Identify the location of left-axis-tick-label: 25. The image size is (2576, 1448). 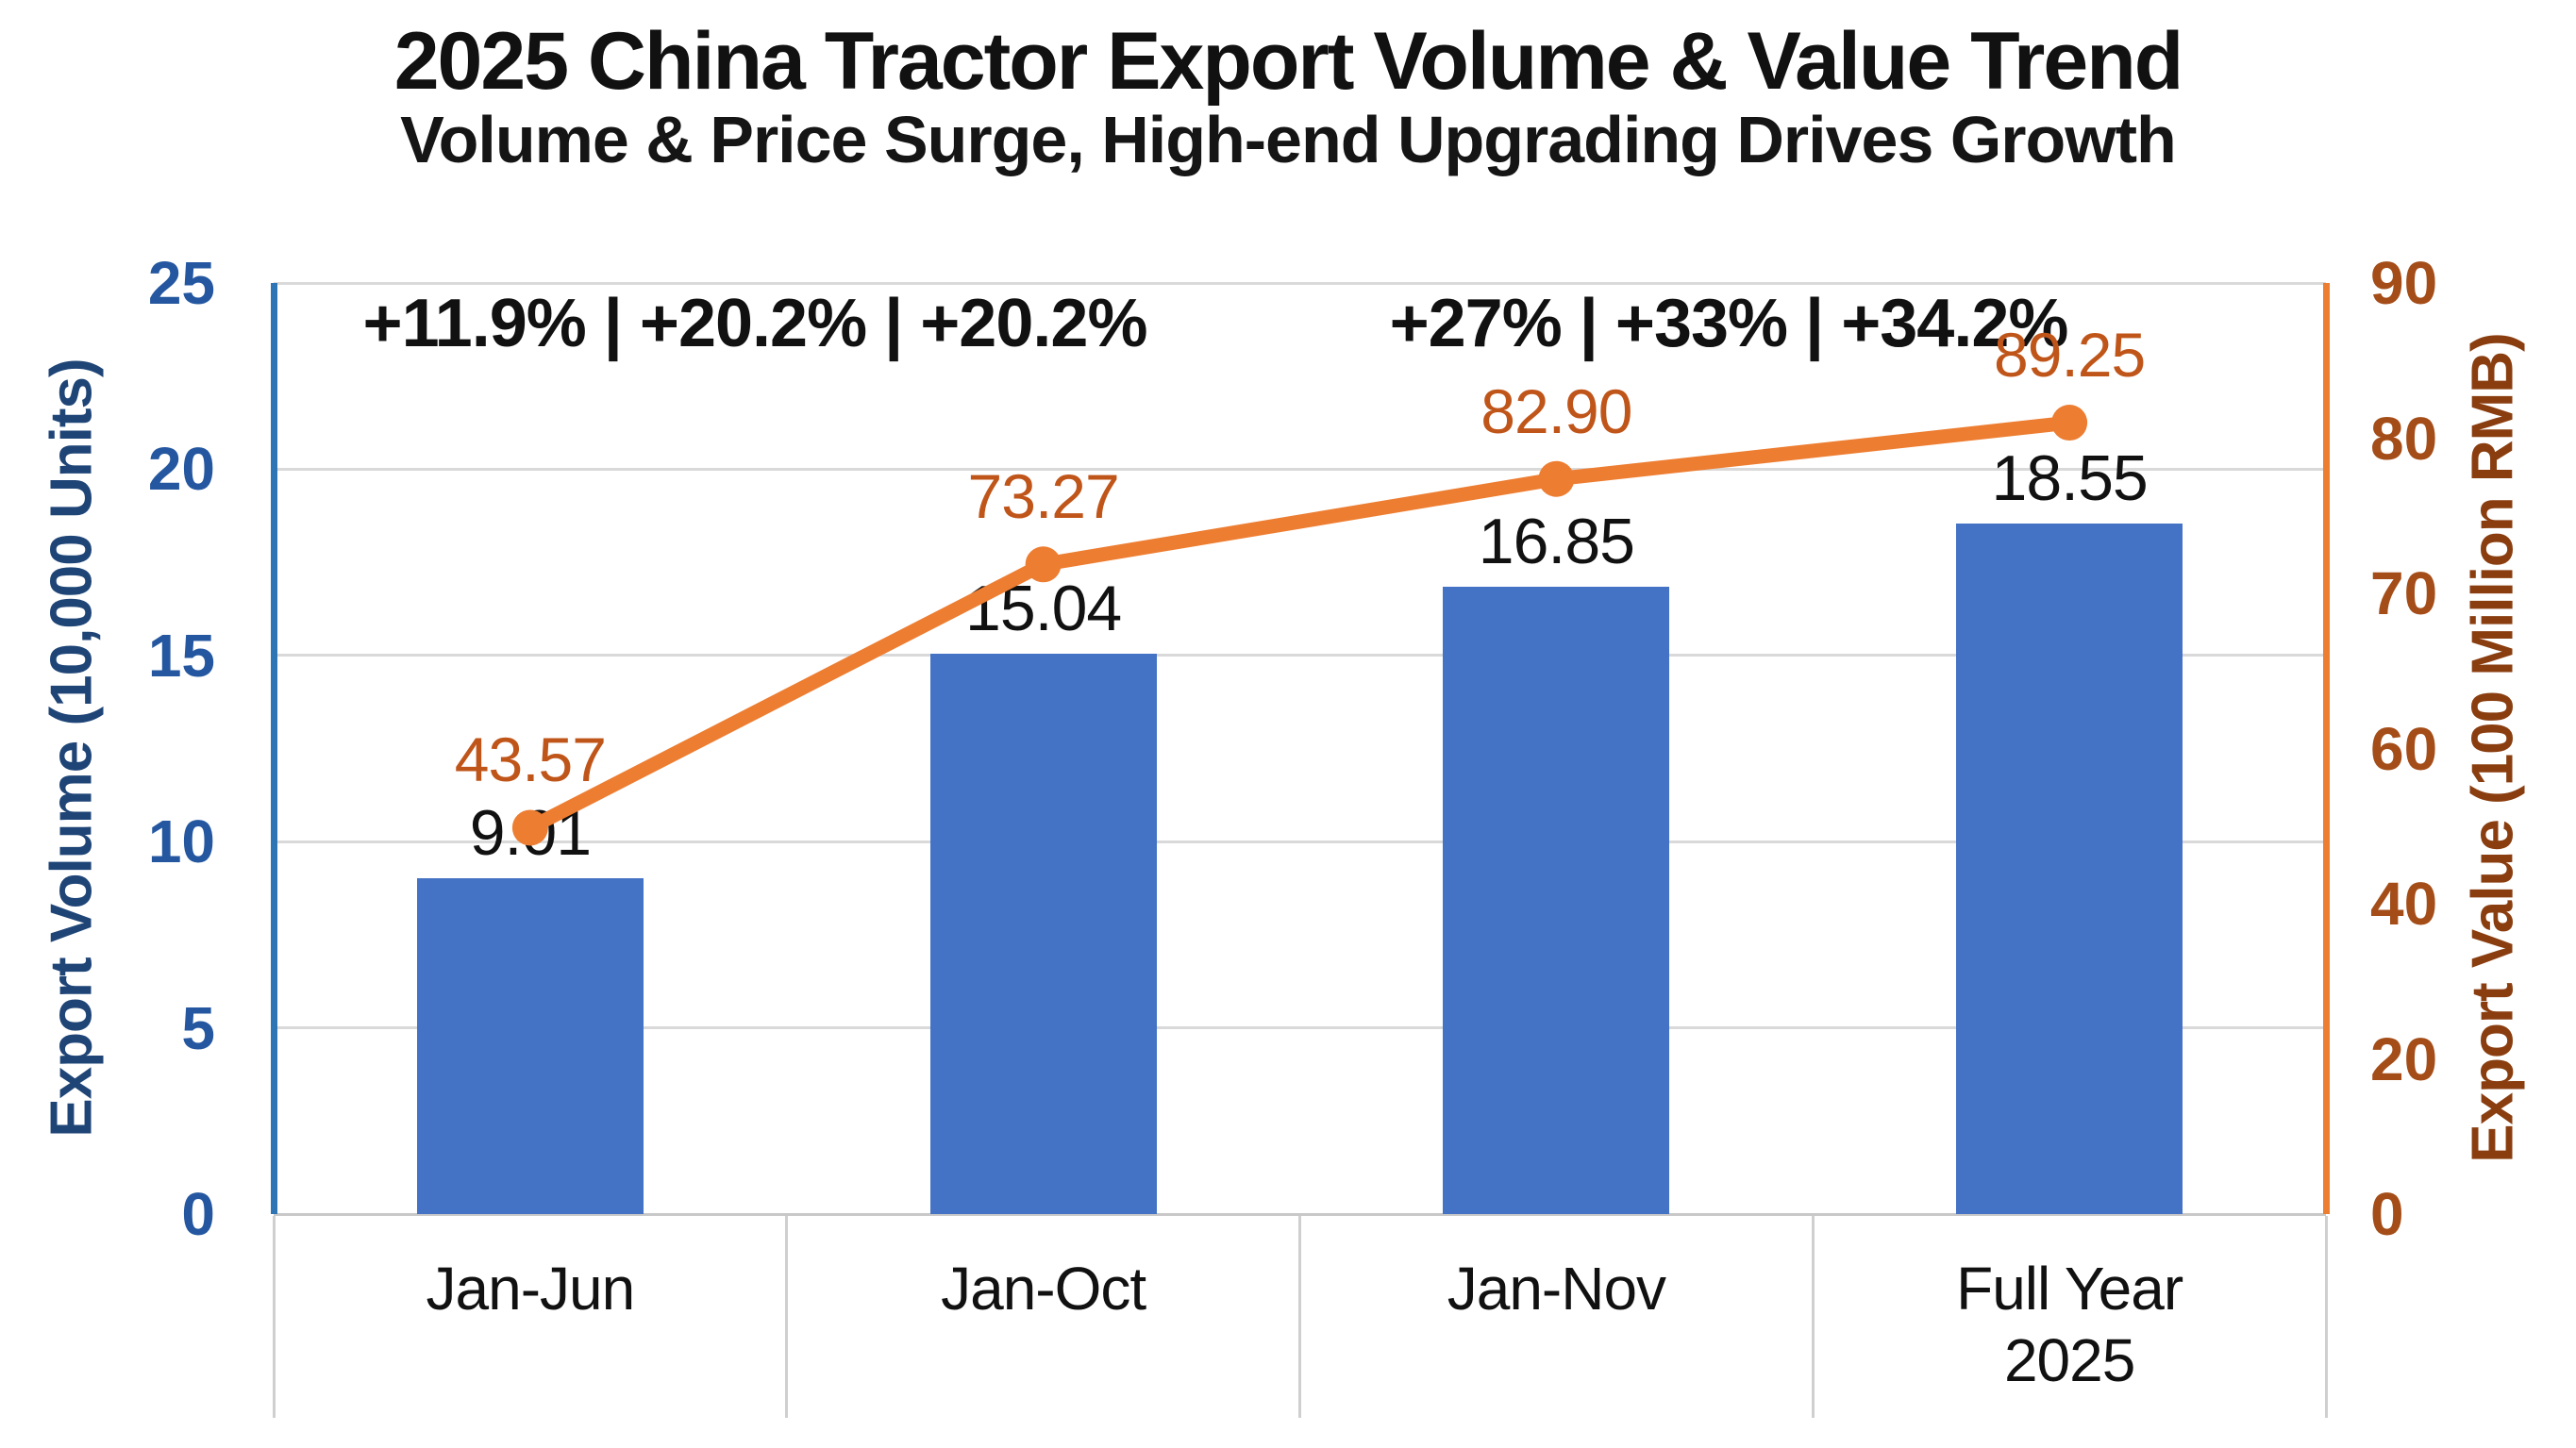
(181, 283).